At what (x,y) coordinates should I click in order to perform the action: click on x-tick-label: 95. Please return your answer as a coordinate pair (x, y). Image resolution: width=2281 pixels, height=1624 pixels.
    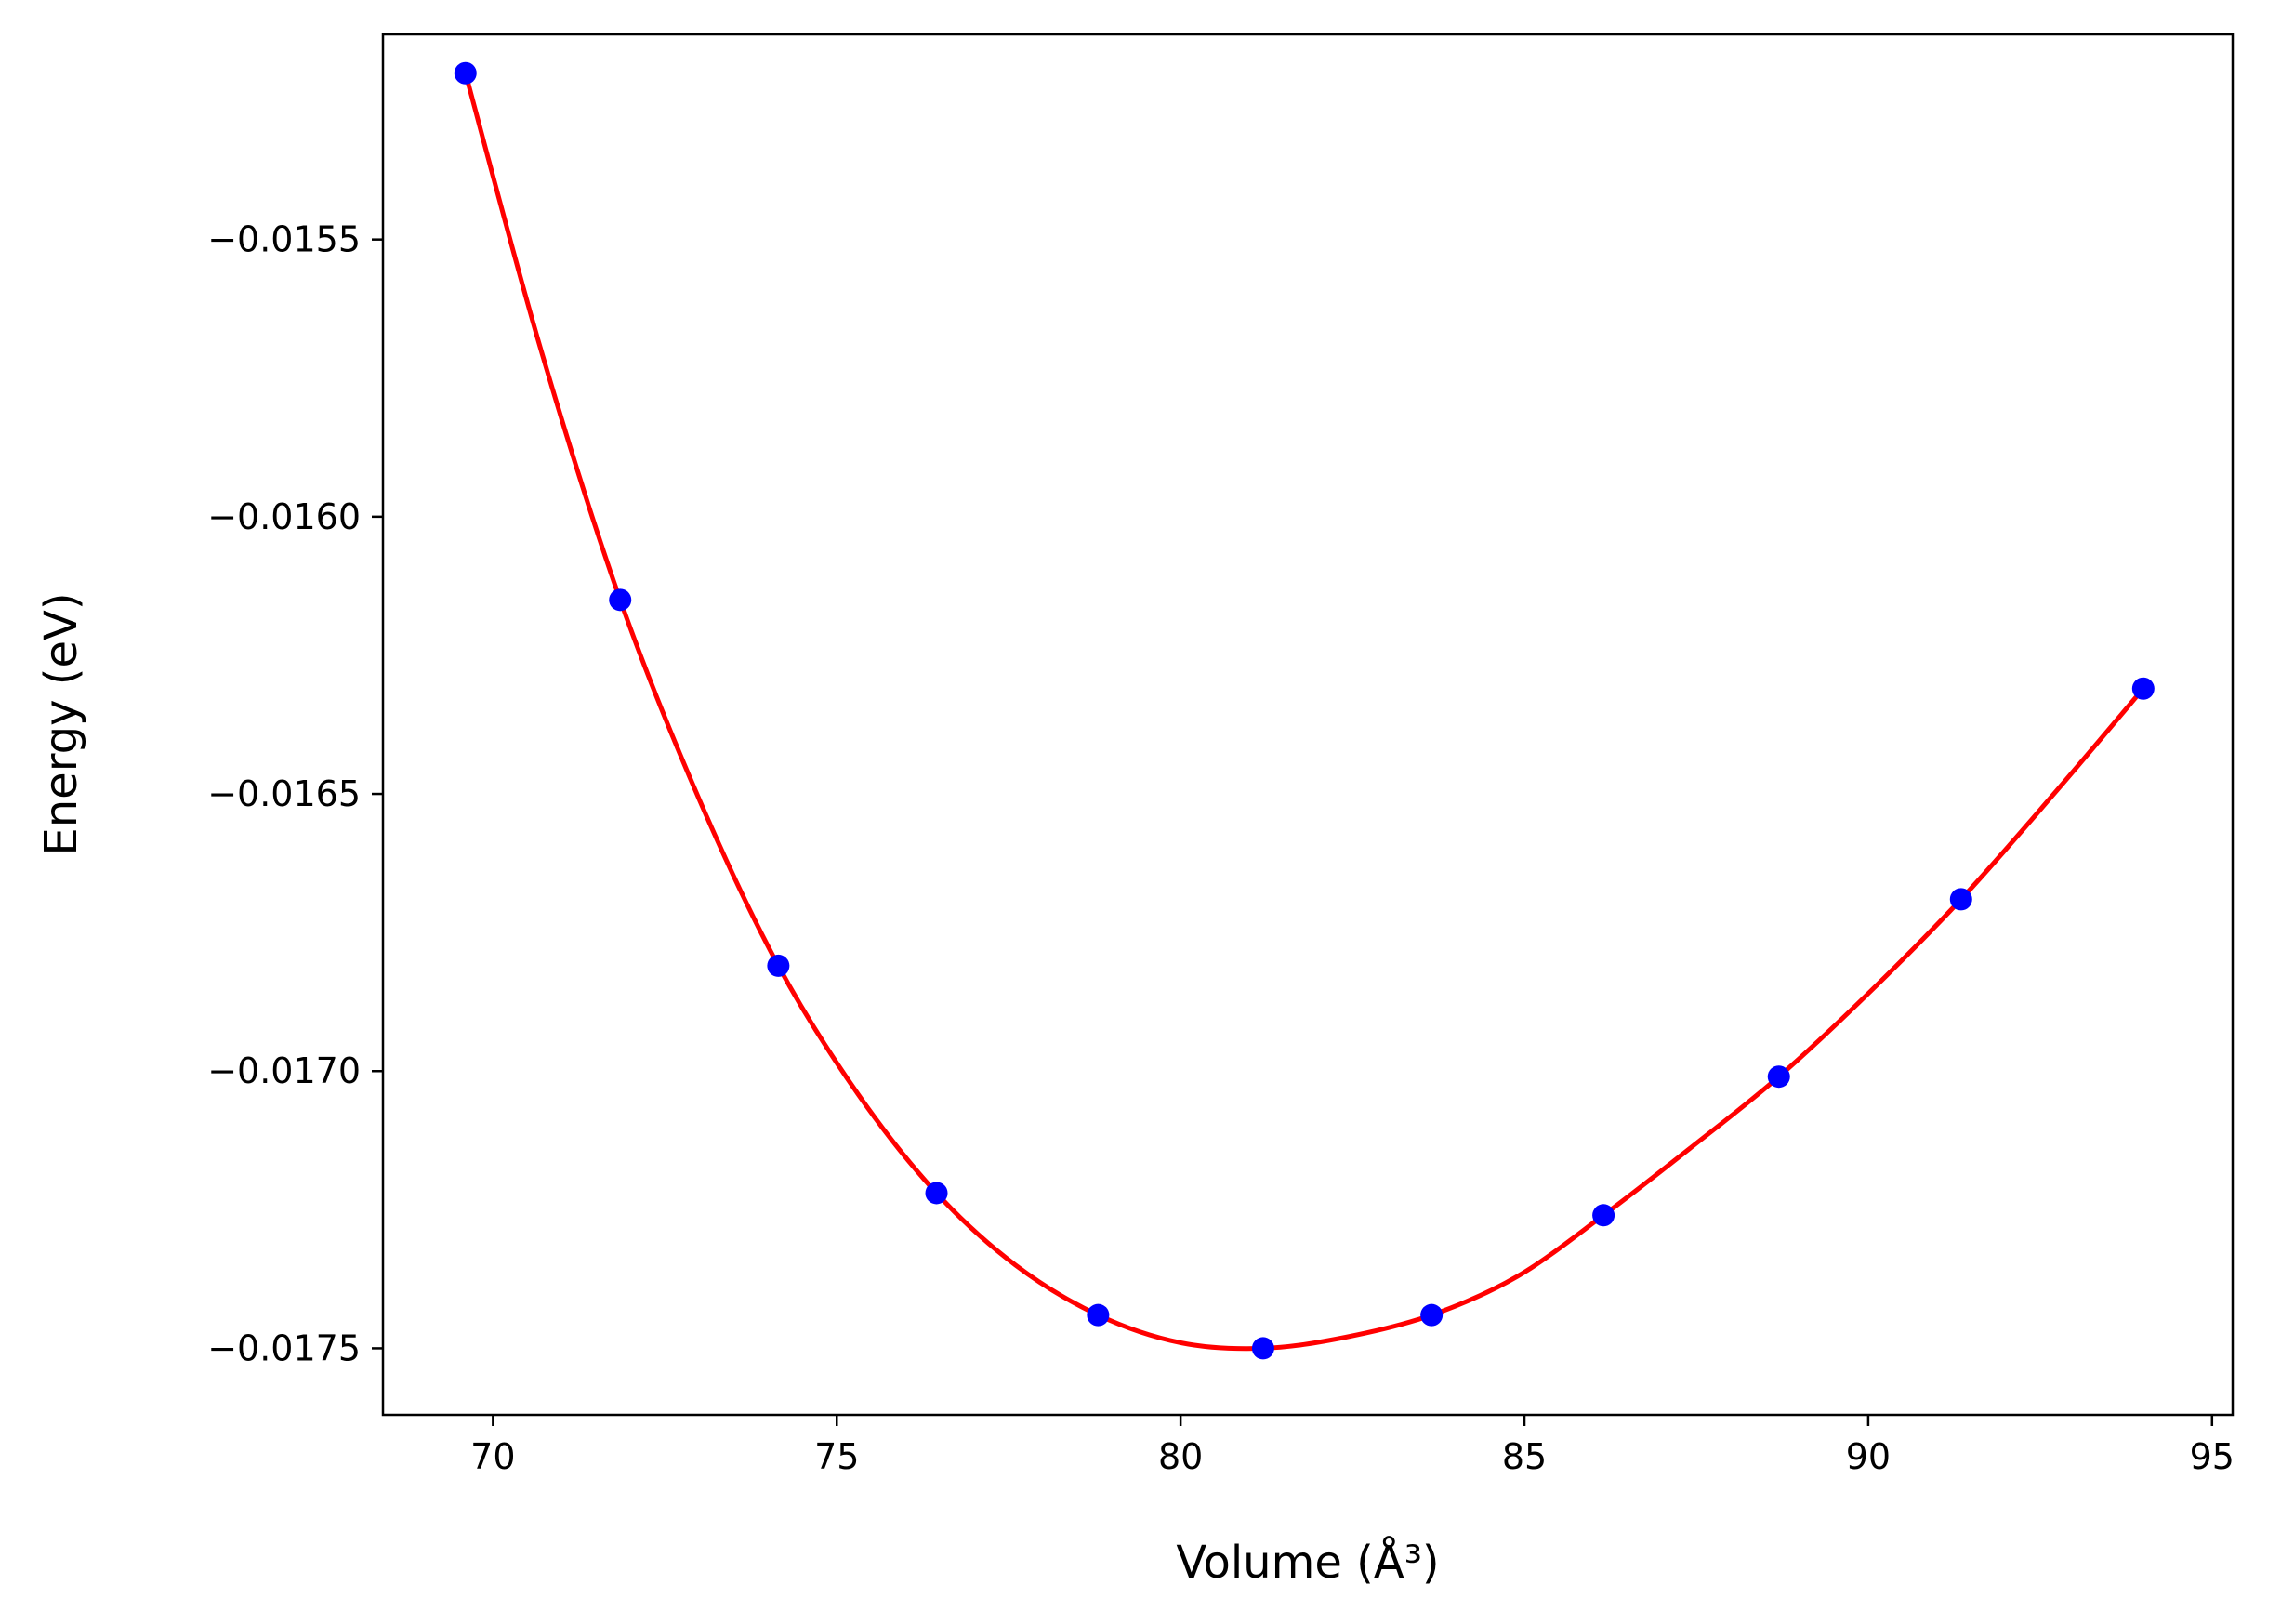
    Looking at the image, I should click on (2212, 1457).